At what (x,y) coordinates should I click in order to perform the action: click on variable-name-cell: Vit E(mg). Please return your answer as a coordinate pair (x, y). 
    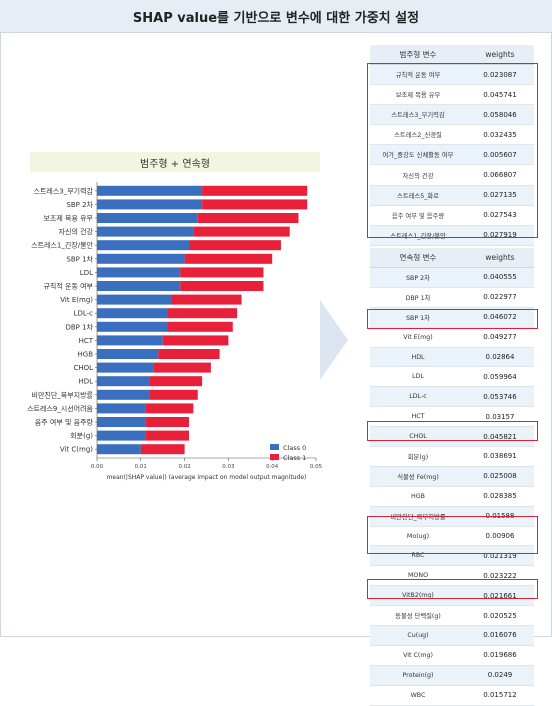
    Looking at the image, I should click on (418, 337).